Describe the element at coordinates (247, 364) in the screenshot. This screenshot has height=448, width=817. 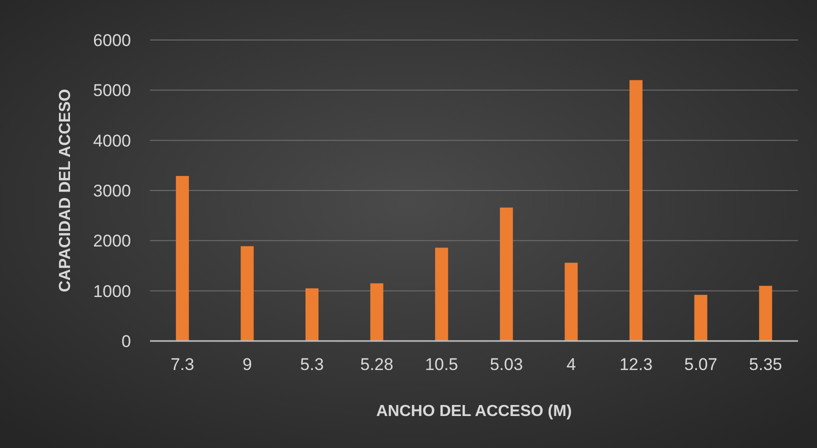
I see `x-tick-label: 9` at that location.